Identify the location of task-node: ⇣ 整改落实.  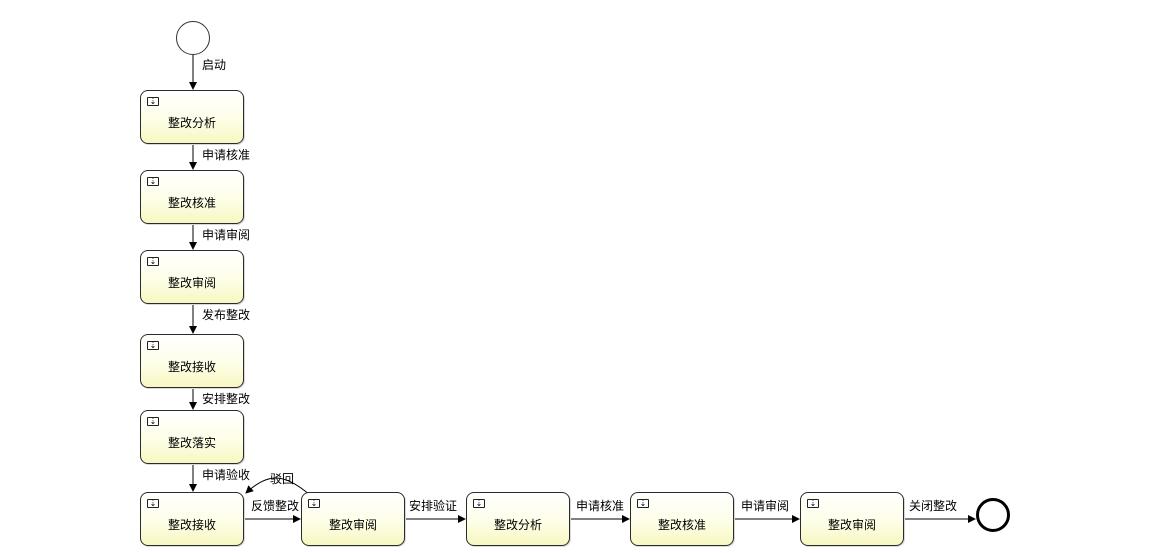
(192, 437).